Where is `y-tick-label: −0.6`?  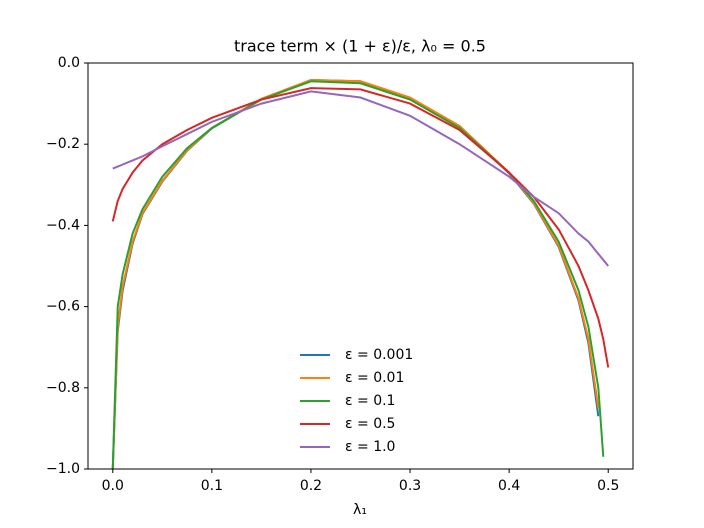 y-tick-label: −0.6 is located at coordinates (63, 307).